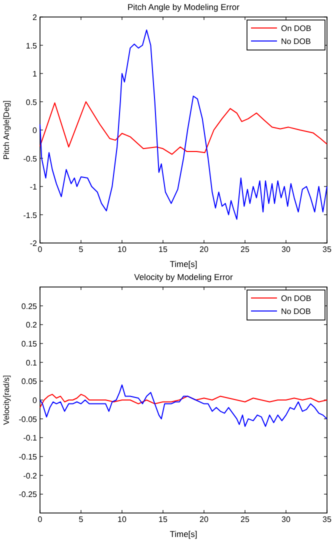 This screenshot has height=543, width=332. Describe the element at coordinates (35, 74) in the screenshot. I see `y-tick-label: 1` at that location.